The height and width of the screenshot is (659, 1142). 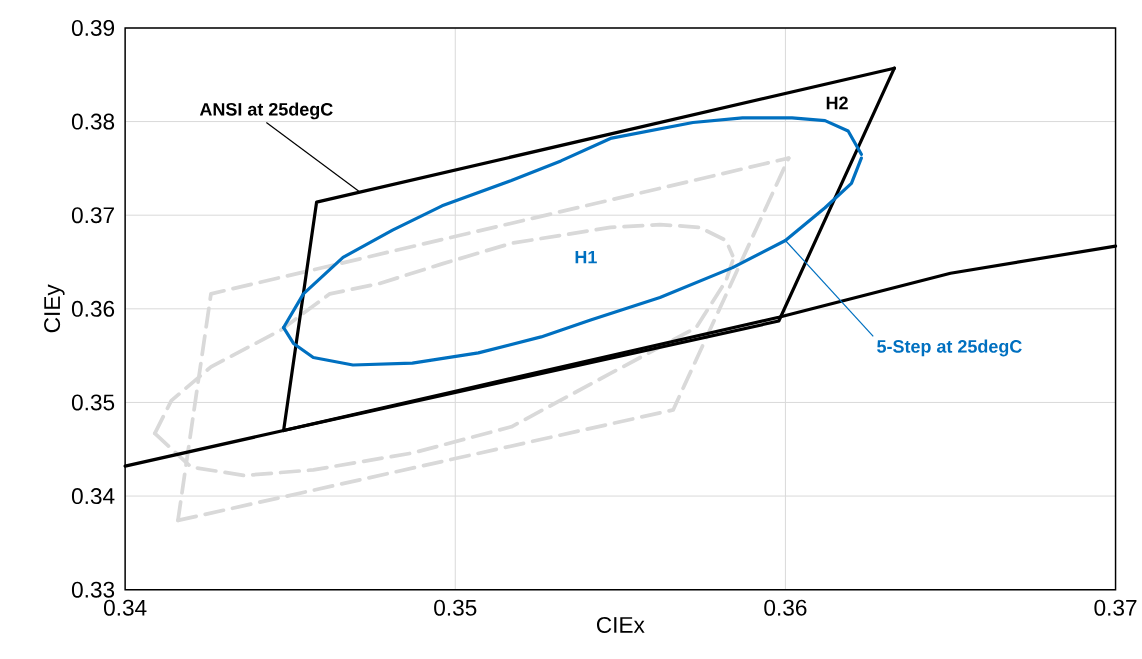 I want to click on x-tick-label: 0.36, so click(x=785, y=607).